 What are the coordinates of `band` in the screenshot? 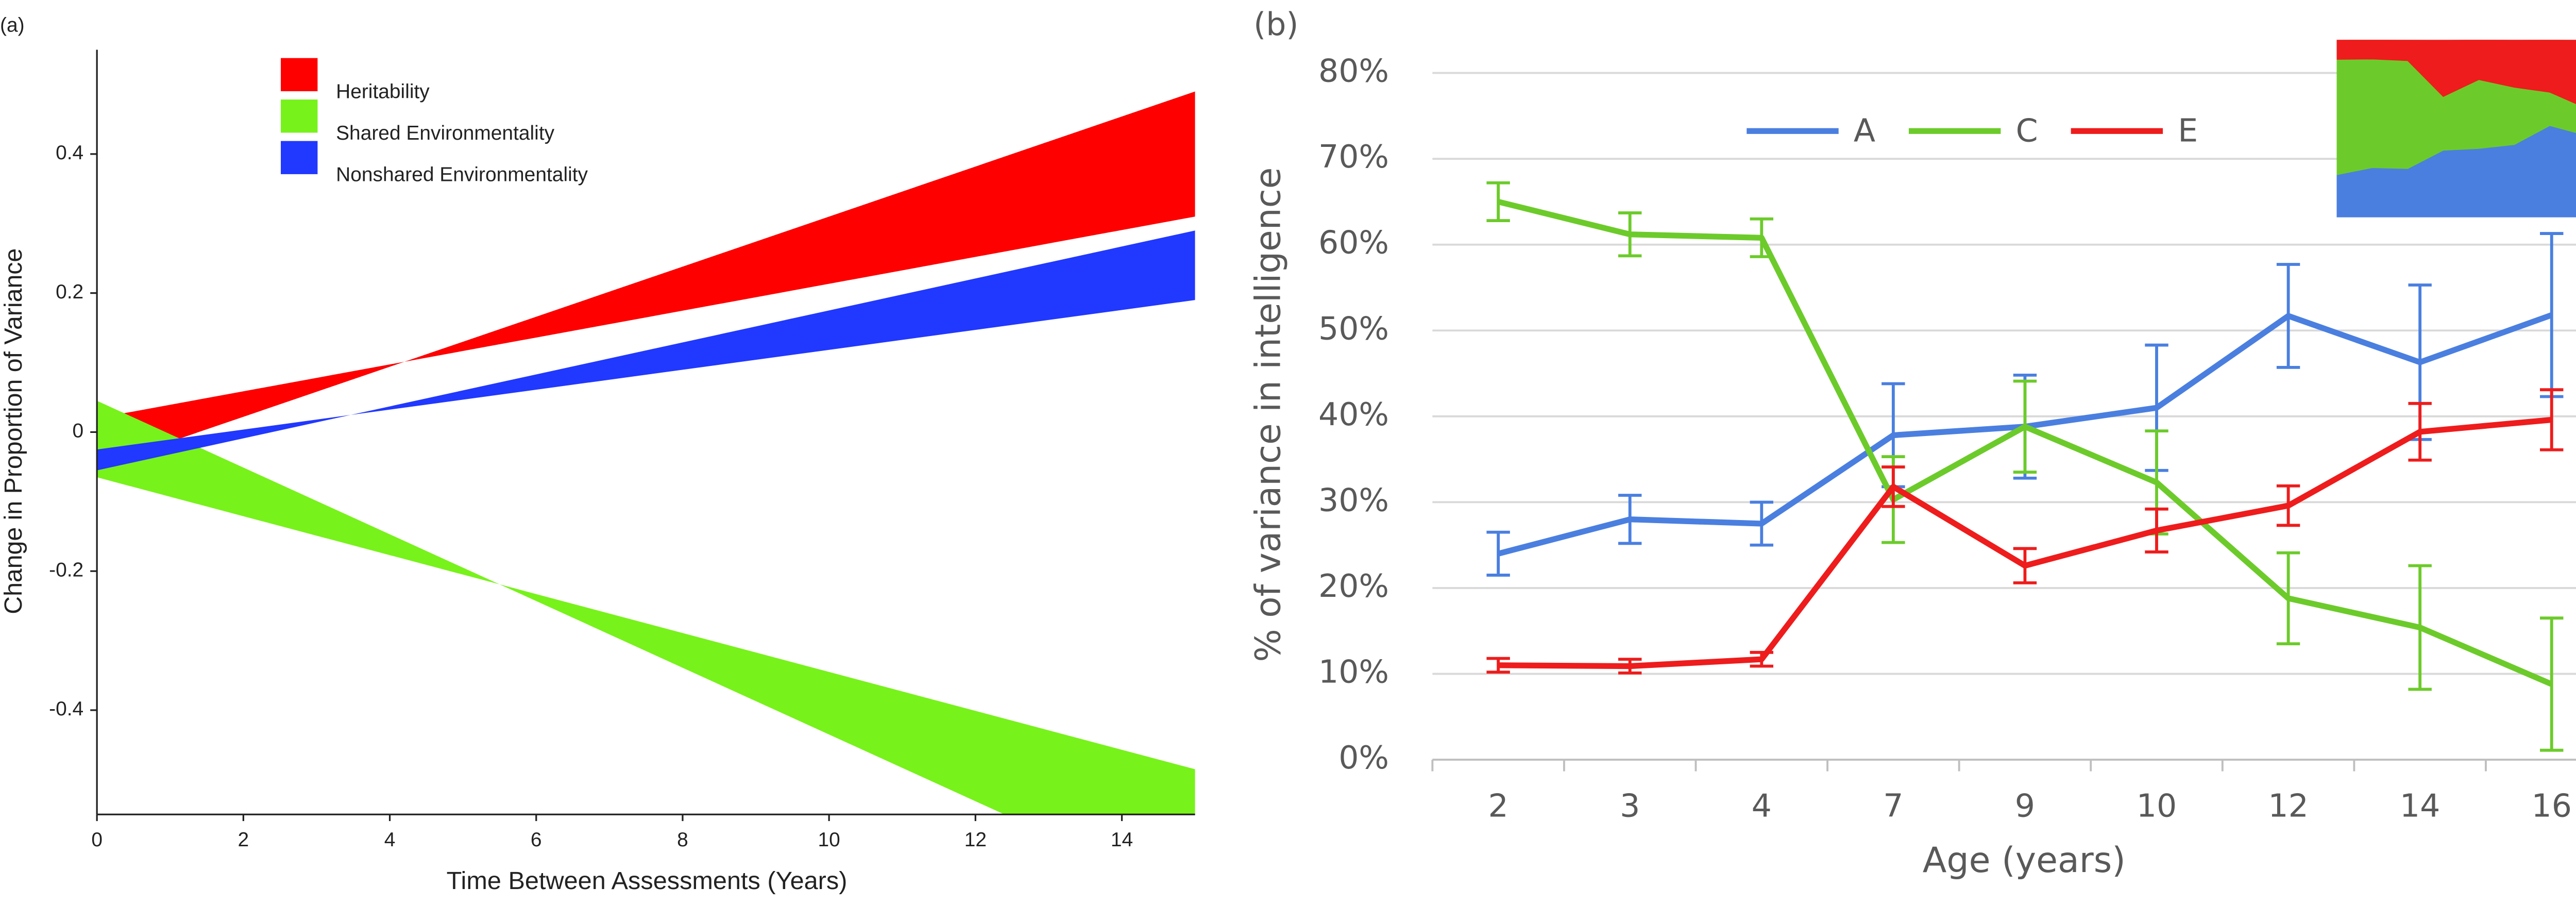 It's located at (646, 350).